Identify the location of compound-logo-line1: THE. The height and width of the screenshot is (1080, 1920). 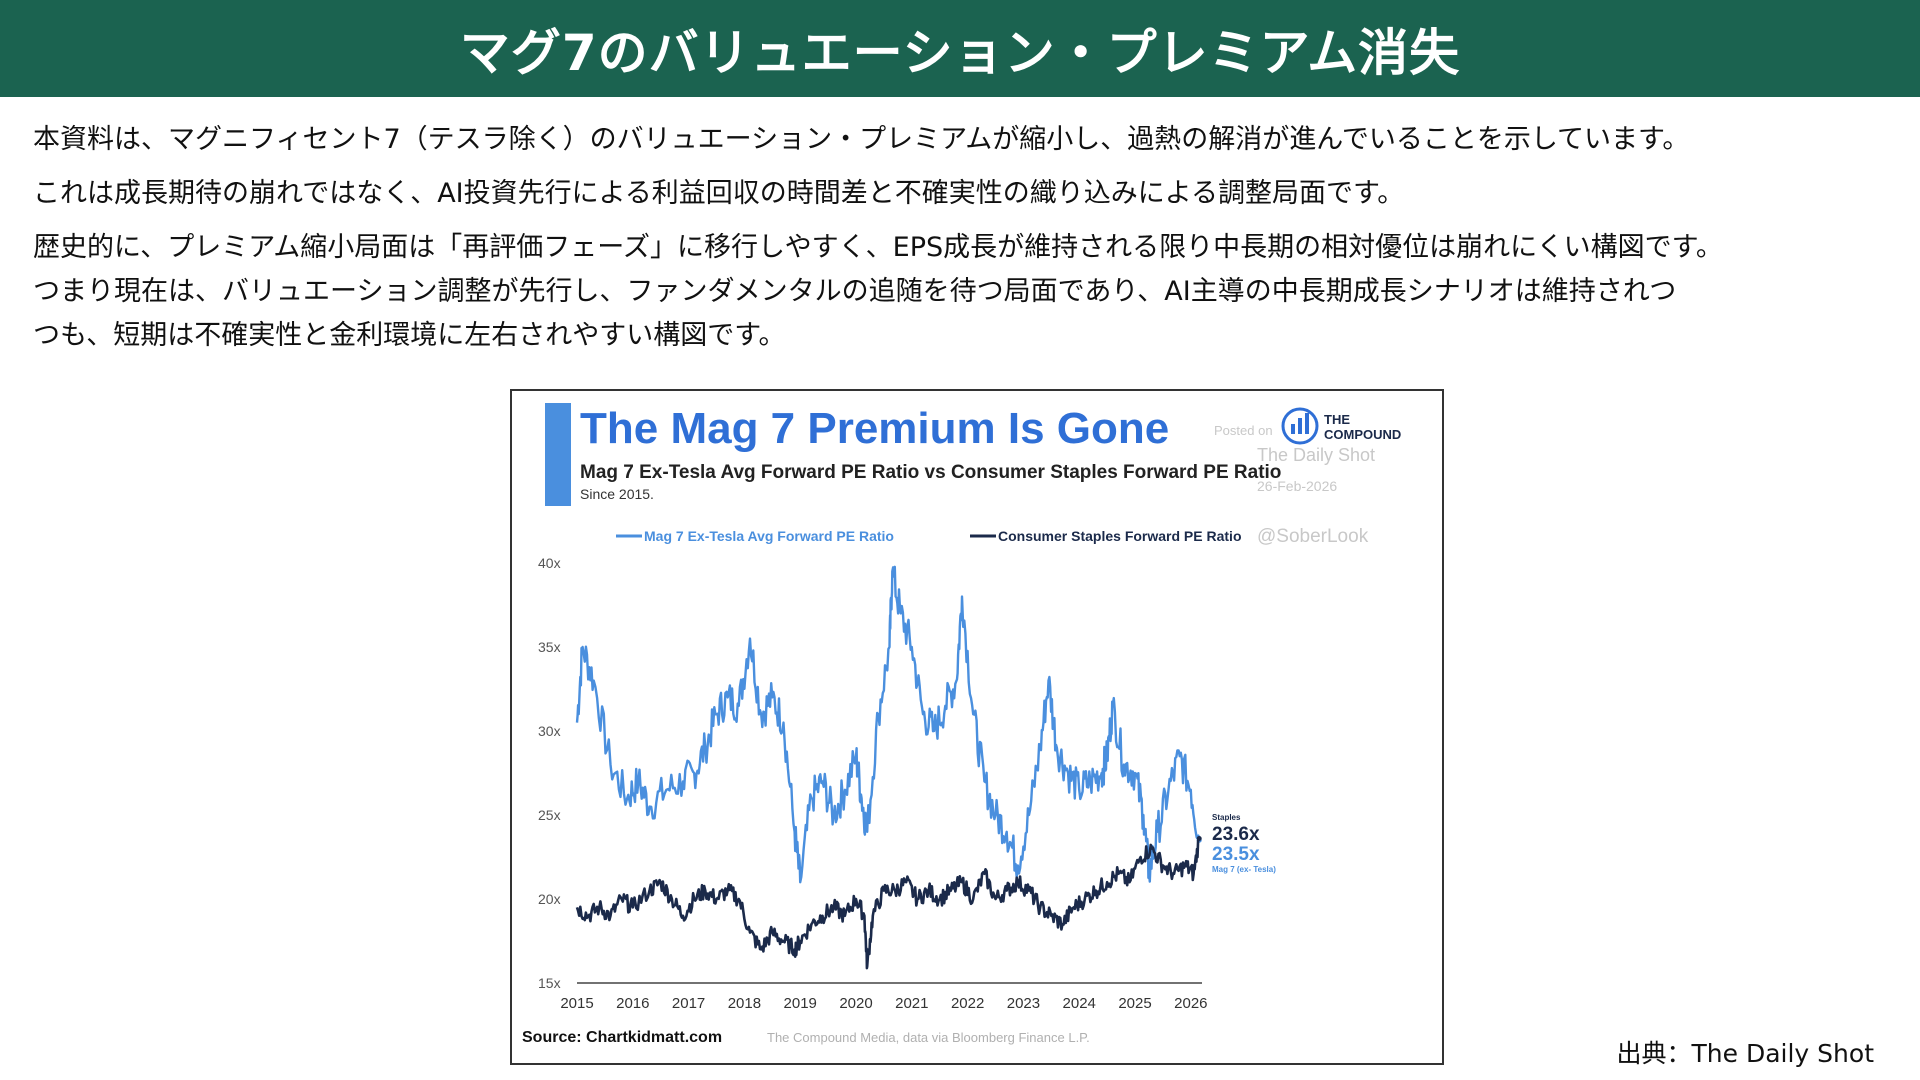
(1337, 419).